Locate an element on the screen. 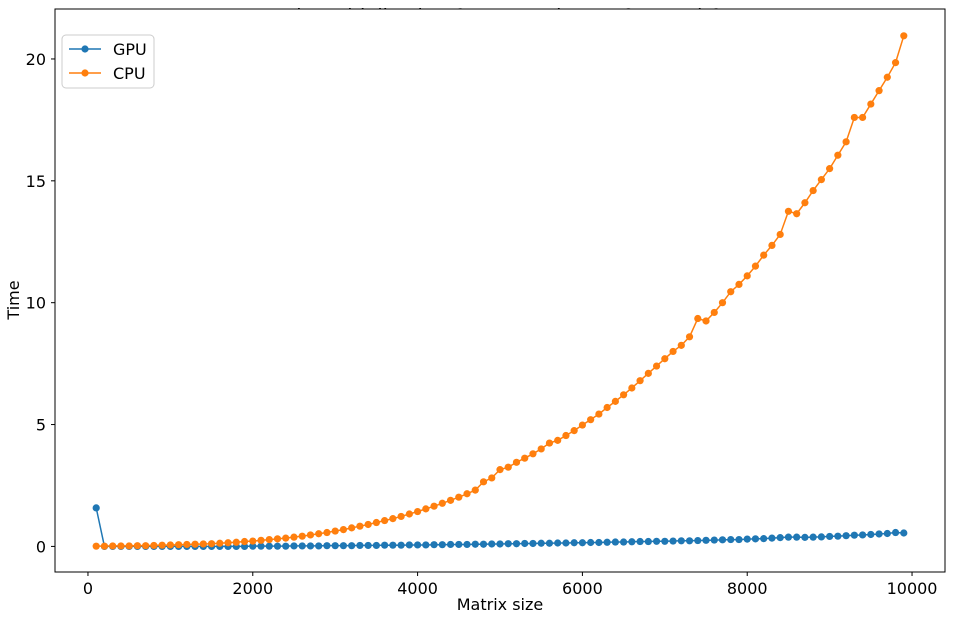  x-axis-label: Matrix size is located at coordinates (500, 604).